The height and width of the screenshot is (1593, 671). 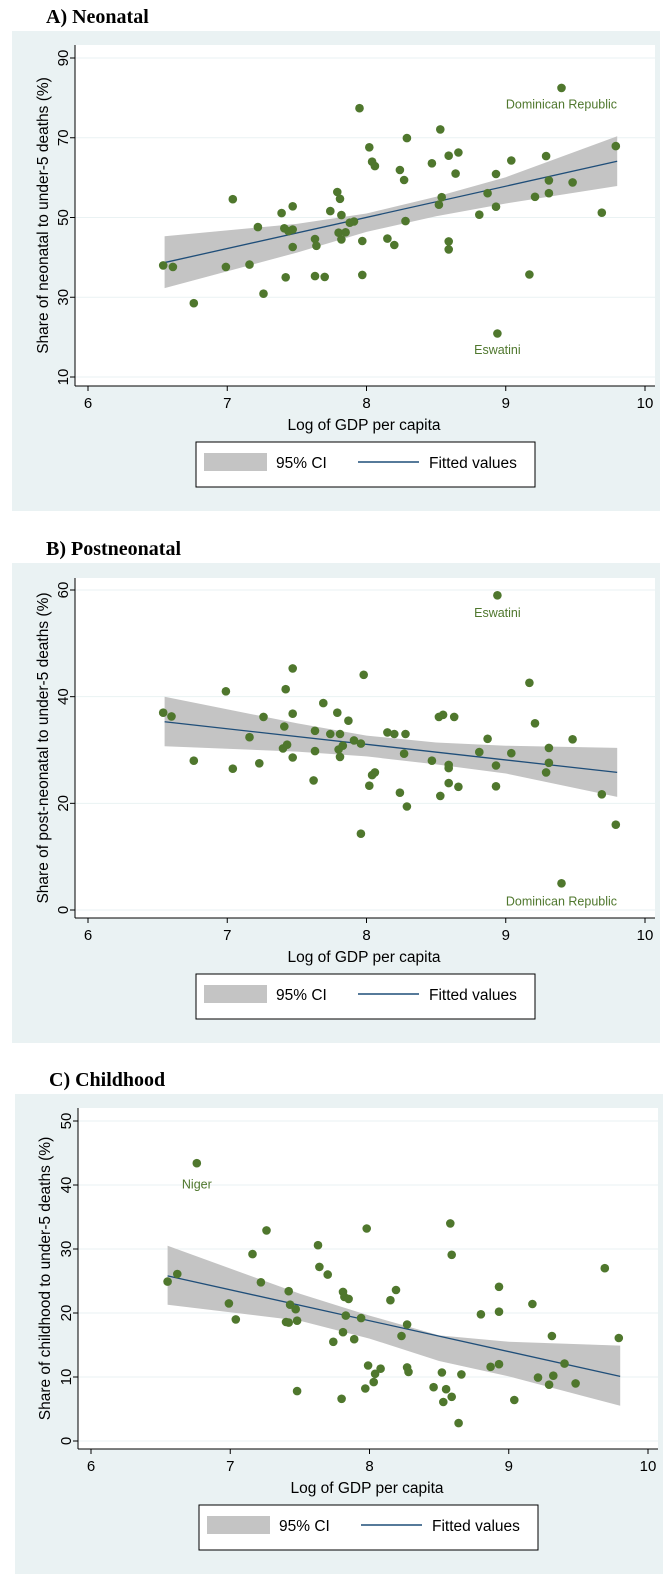 I want to click on y-axis-label: Share of childhood to under-5 deaths (%), so click(x=45, y=1278).